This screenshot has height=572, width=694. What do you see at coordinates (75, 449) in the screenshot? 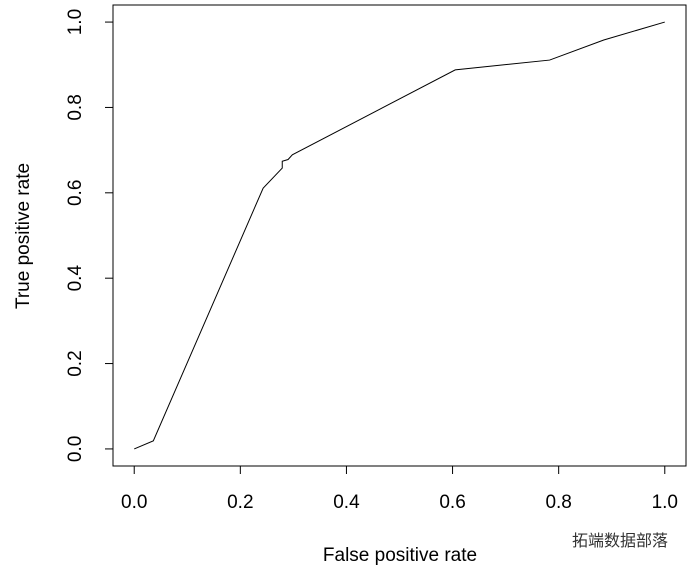
I see `y-tick-label: 0.0` at bounding box center [75, 449].